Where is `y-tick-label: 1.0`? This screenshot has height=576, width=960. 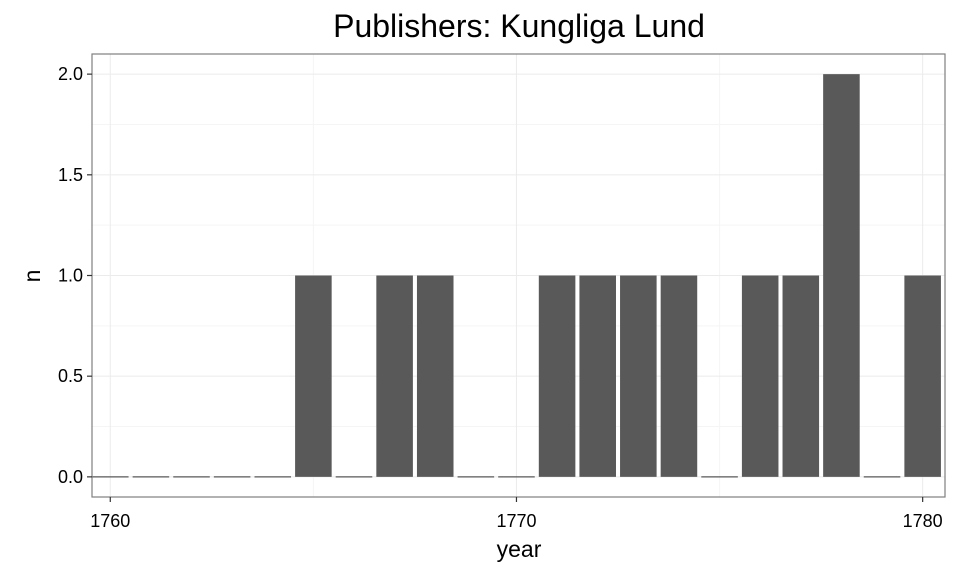
y-tick-label: 1.0 is located at coordinates (70, 276).